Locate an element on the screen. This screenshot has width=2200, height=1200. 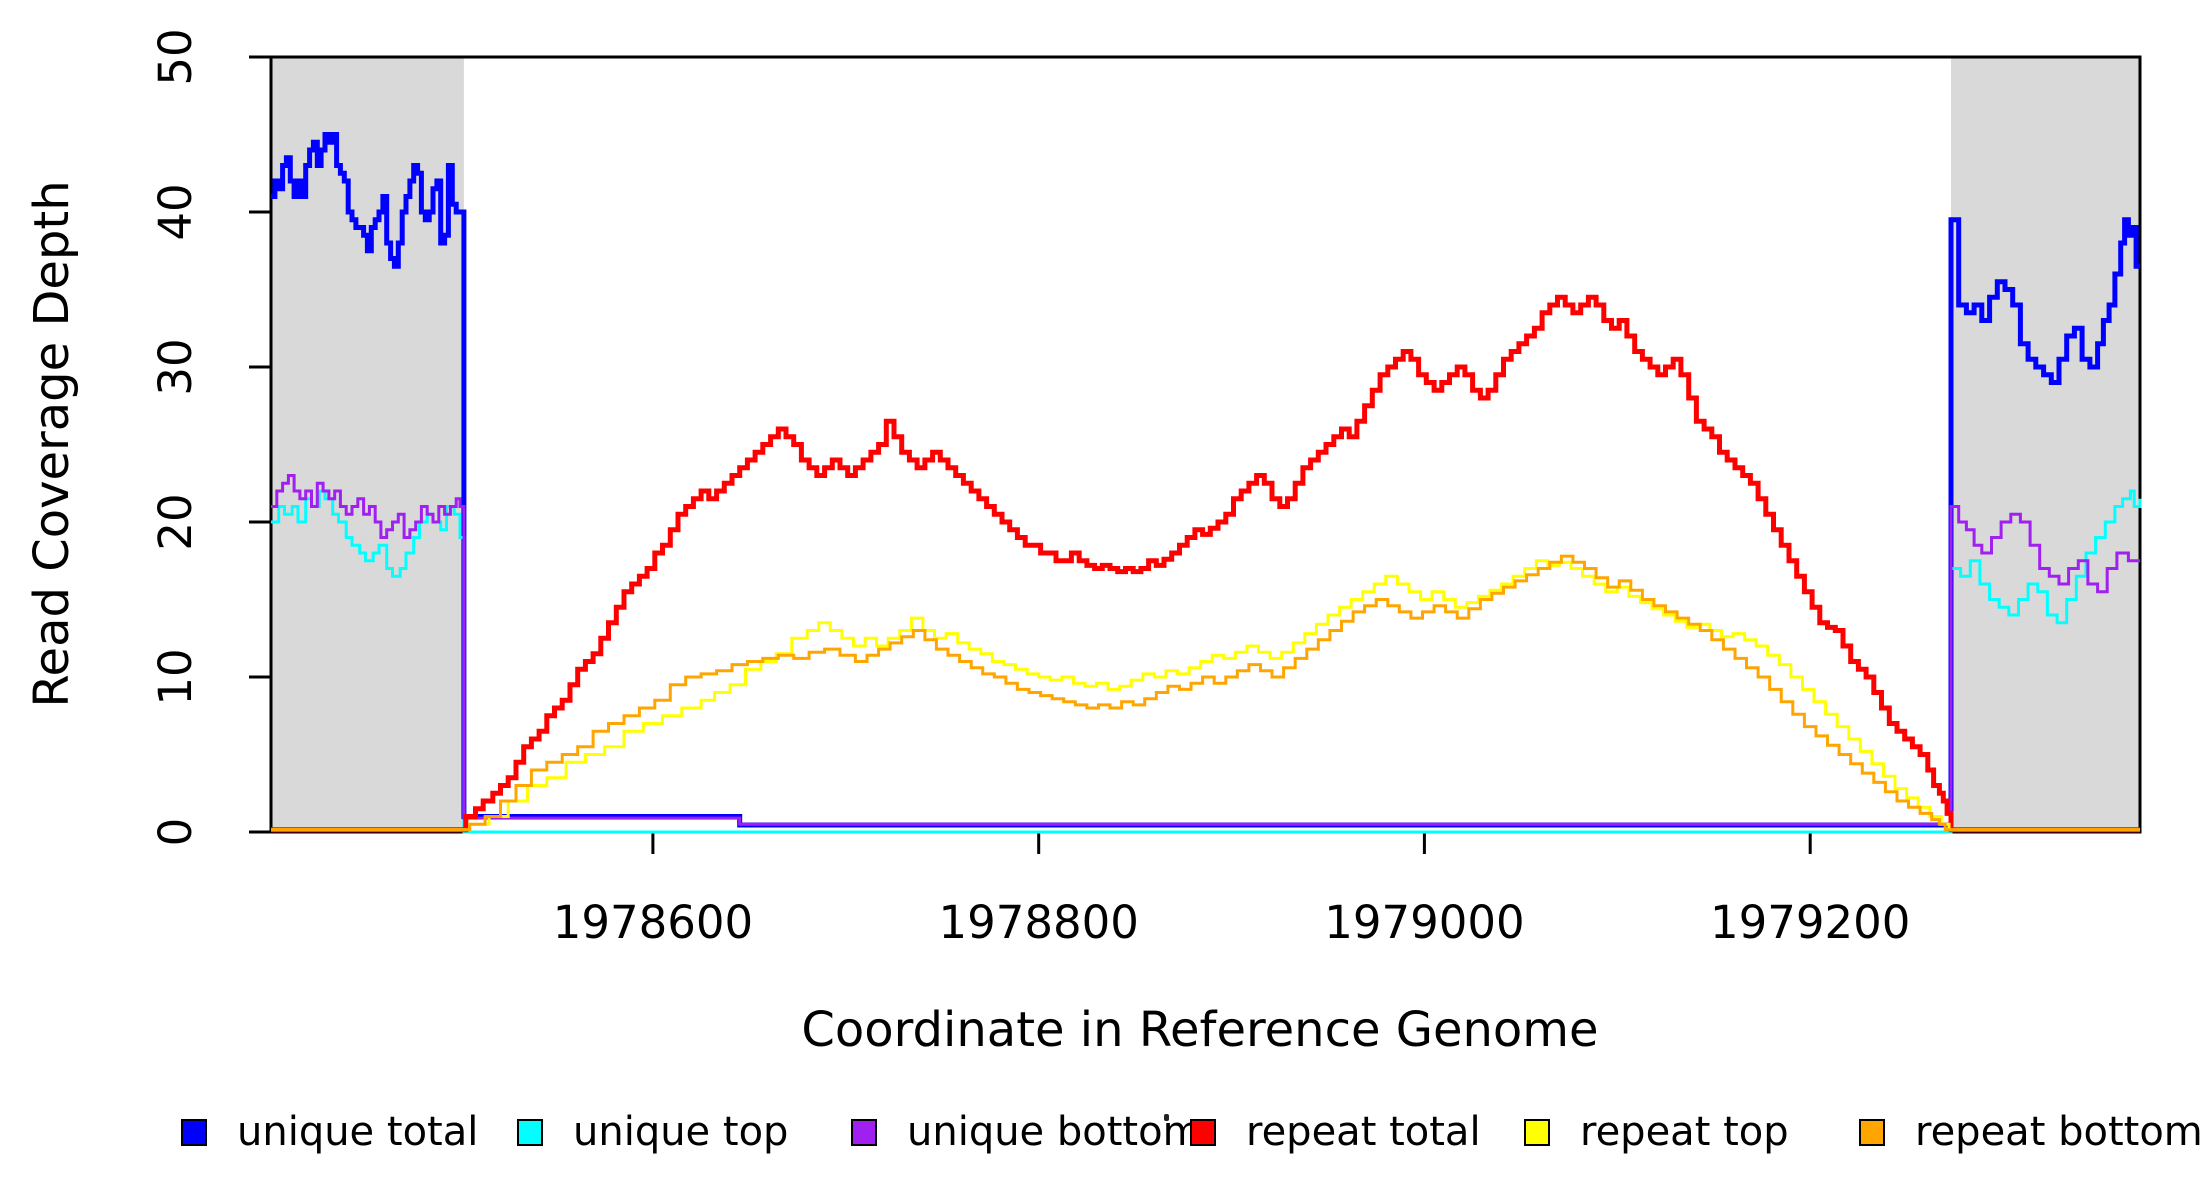
legend-label: repeat top is located at coordinates (1684, 1132).